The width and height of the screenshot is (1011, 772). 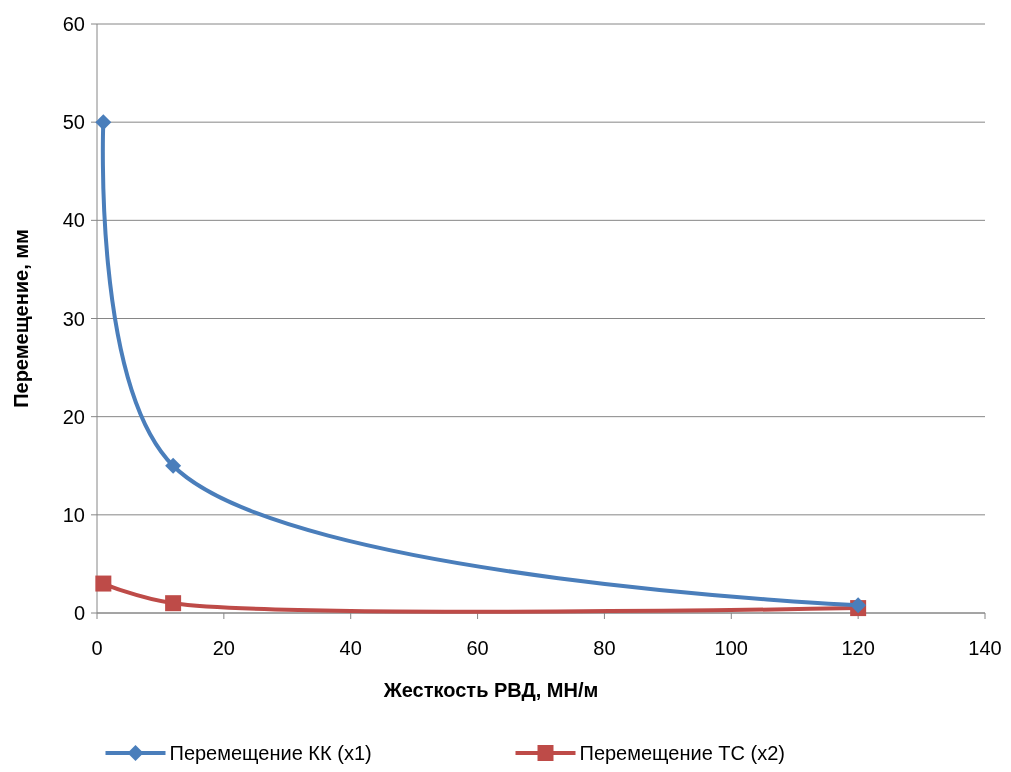 What do you see at coordinates (682, 753) in the screenshot?
I see `legend-label: Перемещение ТС (x2)` at bounding box center [682, 753].